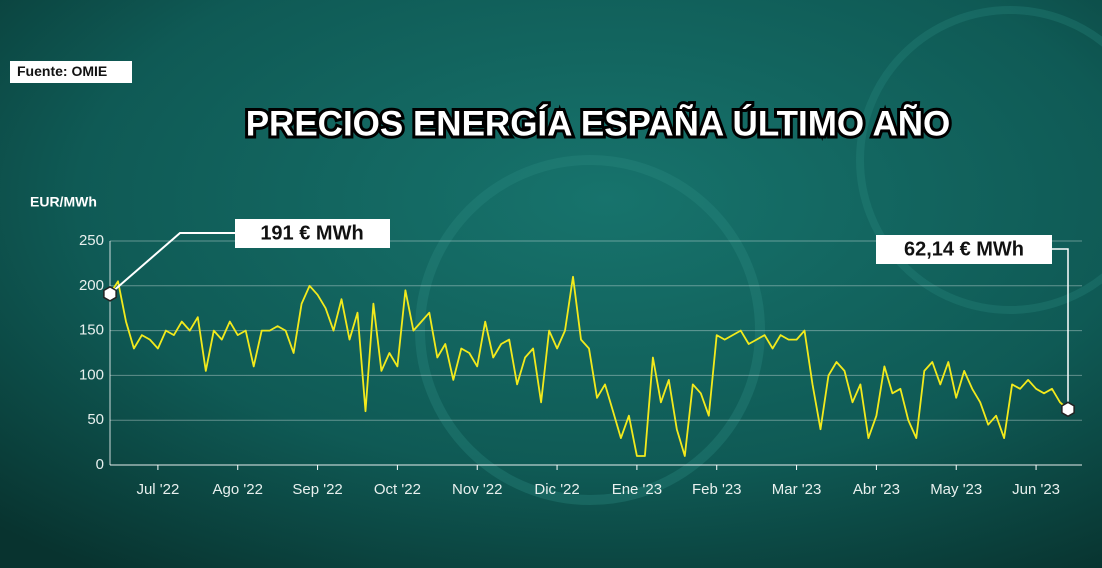 The image size is (1102, 568). Describe the element at coordinates (91, 330) in the screenshot. I see `y-tick-label: 150` at that location.